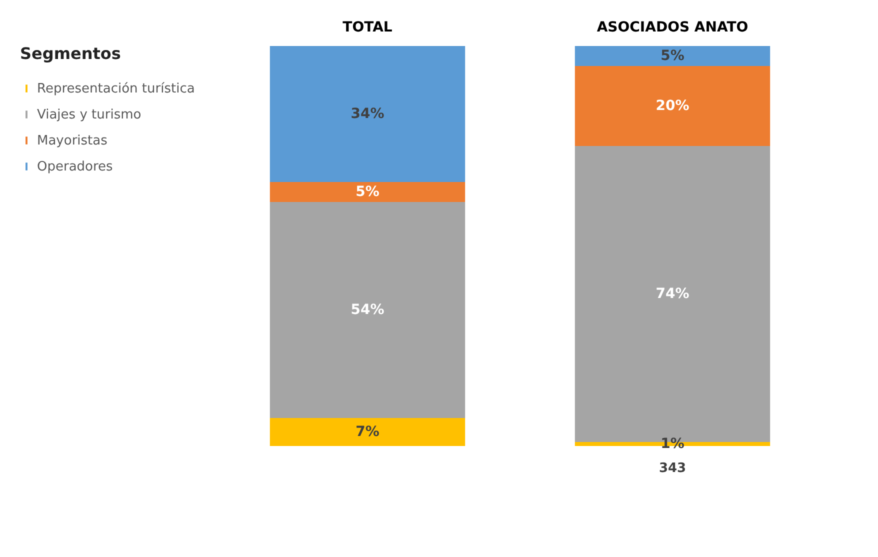  Describe the element at coordinates (116, 89) in the screenshot. I see `legend-label: Representación turística` at that location.